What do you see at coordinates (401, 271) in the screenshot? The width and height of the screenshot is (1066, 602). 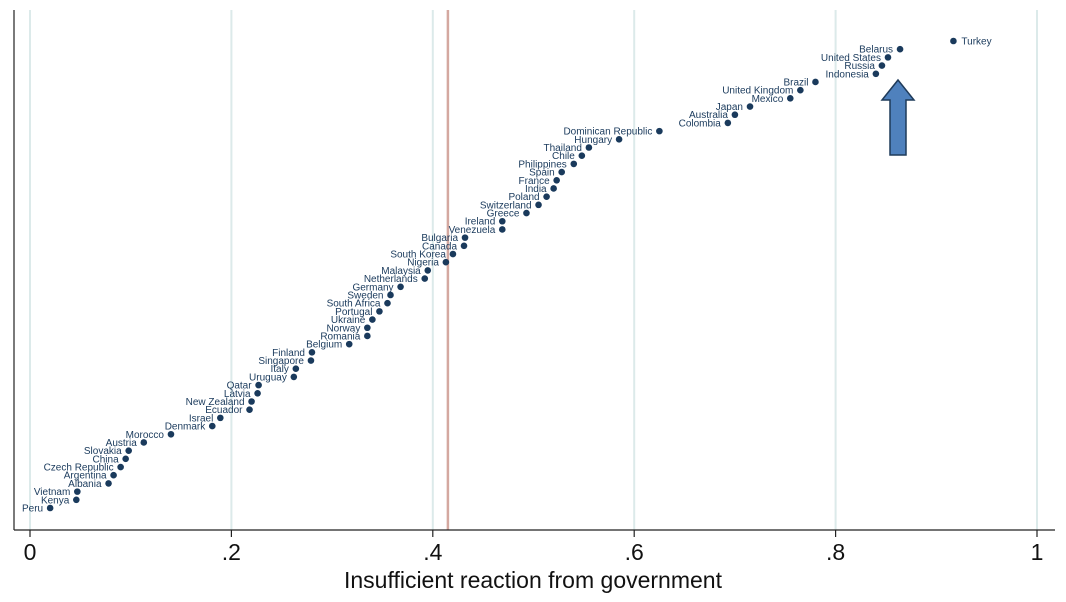 I see `point-label: Malaysia` at bounding box center [401, 271].